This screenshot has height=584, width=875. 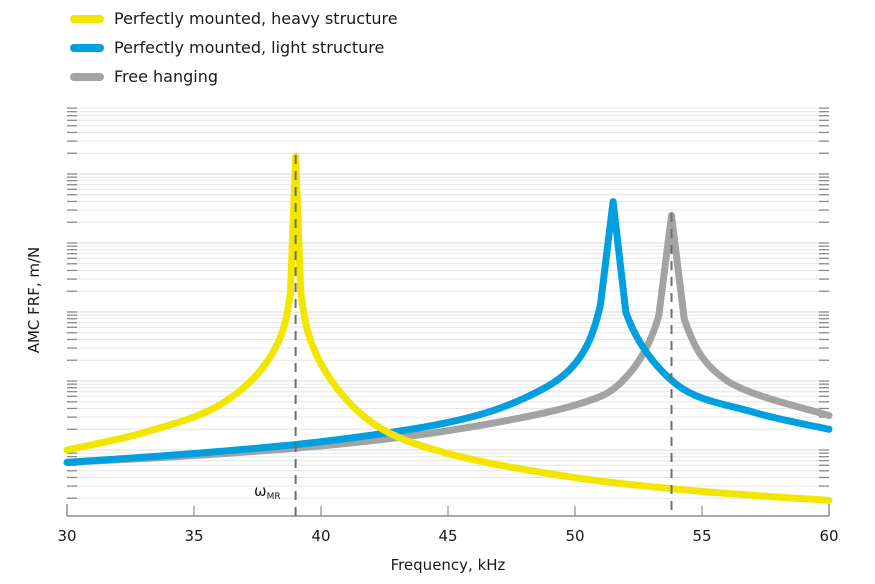 What do you see at coordinates (34, 300) in the screenshot?
I see `y-axis-label: AMC FRF, m/N` at bounding box center [34, 300].